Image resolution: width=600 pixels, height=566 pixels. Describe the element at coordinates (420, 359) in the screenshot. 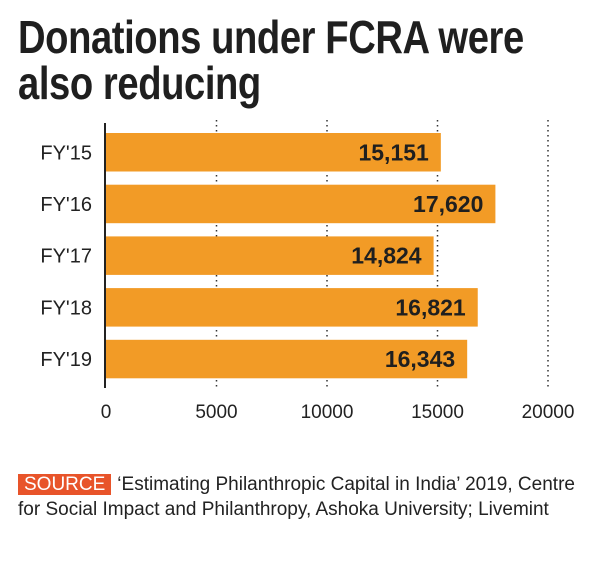

I see `data-label: 16,343` at that location.